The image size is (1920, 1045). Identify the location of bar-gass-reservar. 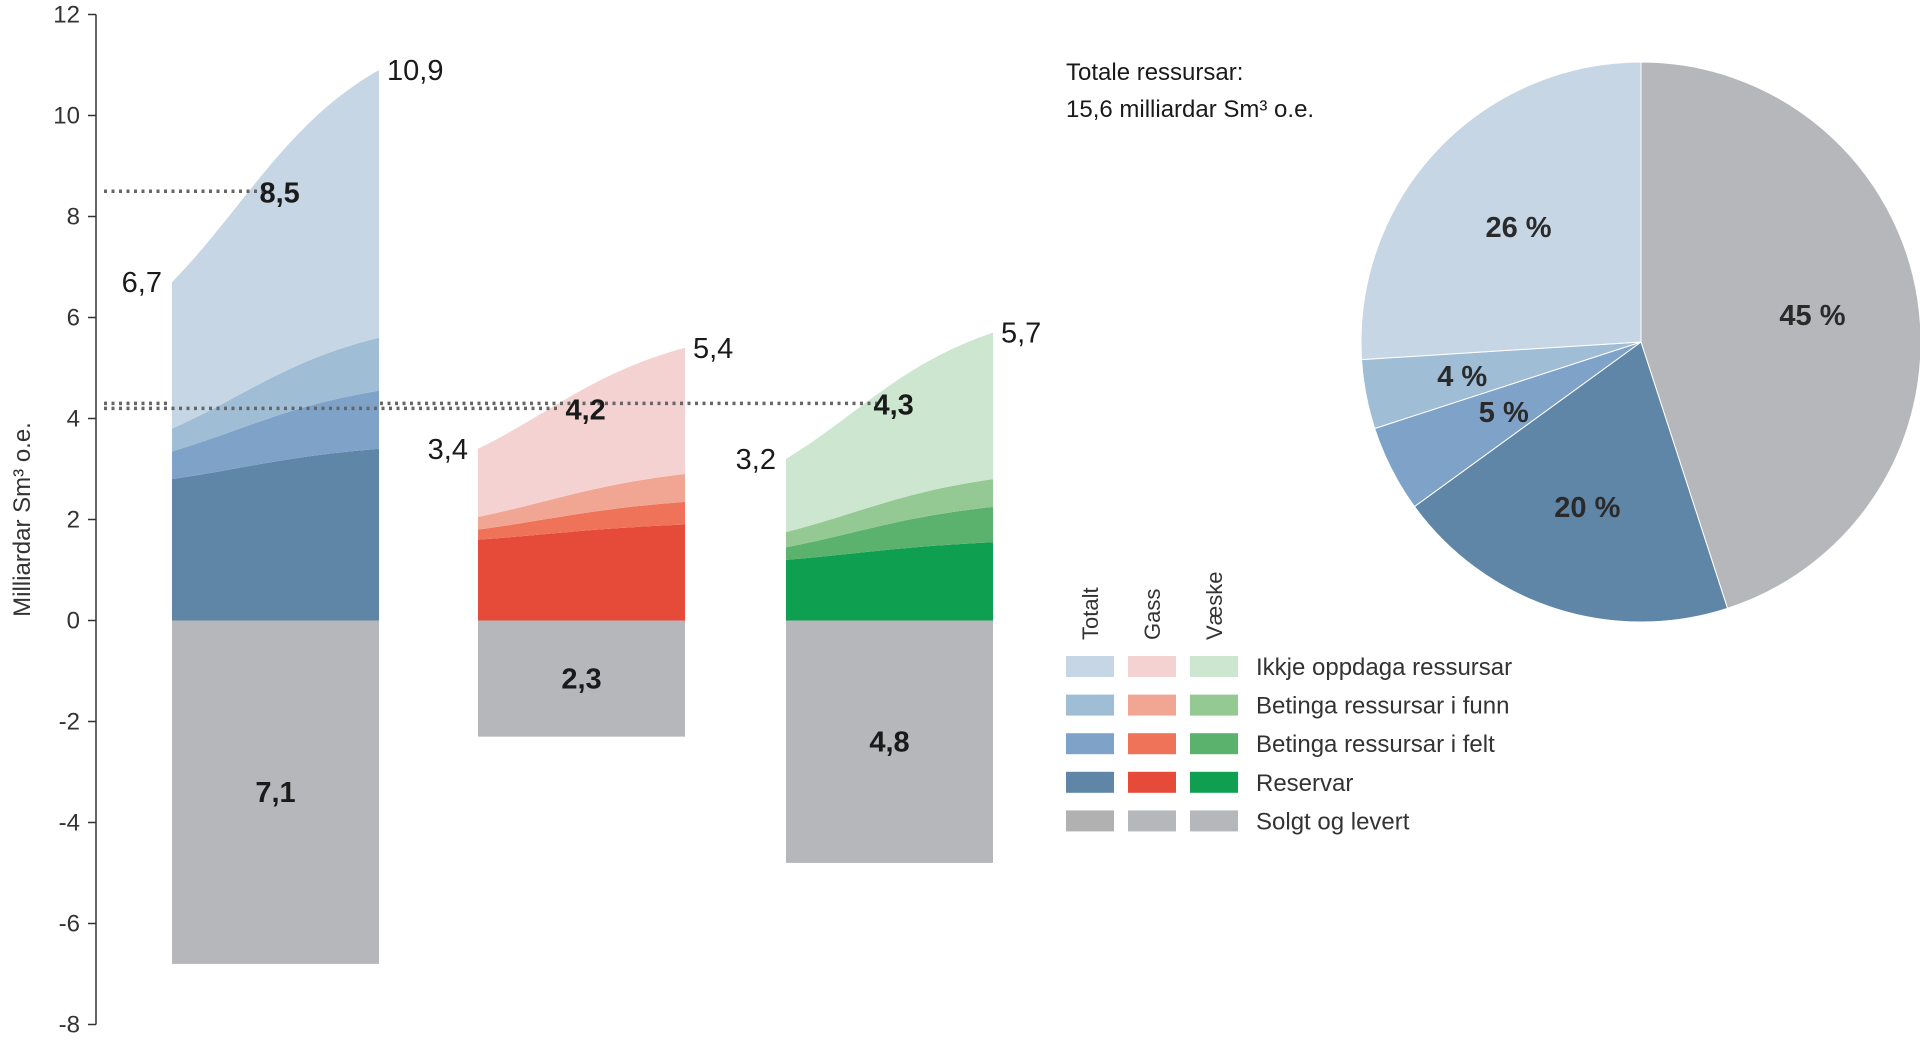
(581, 572).